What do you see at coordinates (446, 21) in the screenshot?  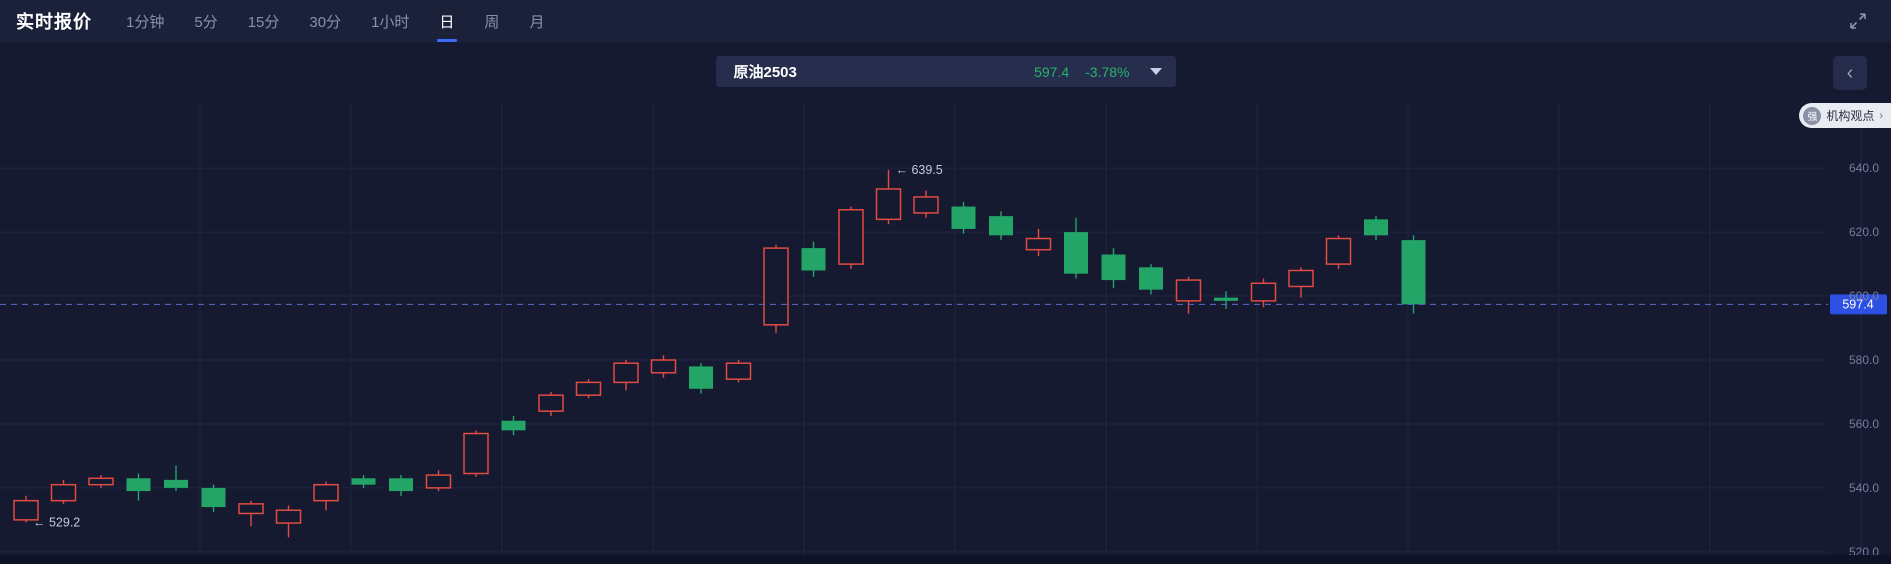 I see `timeframe-tab-日: 日` at bounding box center [446, 21].